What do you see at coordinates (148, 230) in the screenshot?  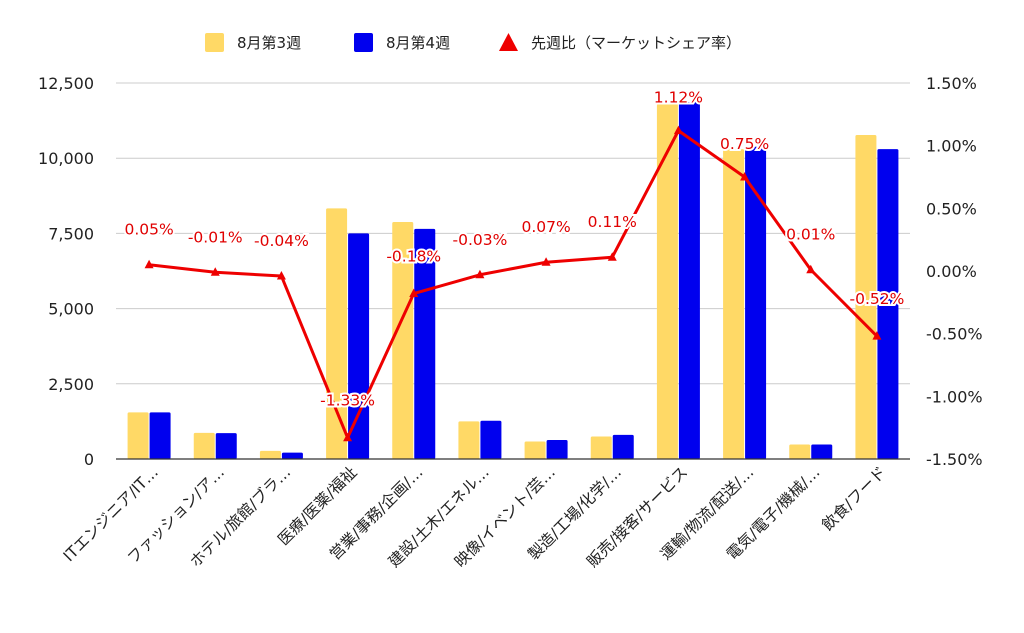 I see `share-data-label: 0.05%` at bounding box center [148, 230].